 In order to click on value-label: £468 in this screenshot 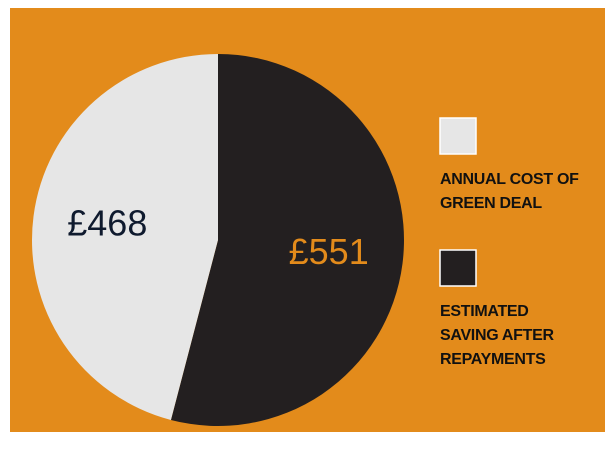, I will do `click(107, 222)`.